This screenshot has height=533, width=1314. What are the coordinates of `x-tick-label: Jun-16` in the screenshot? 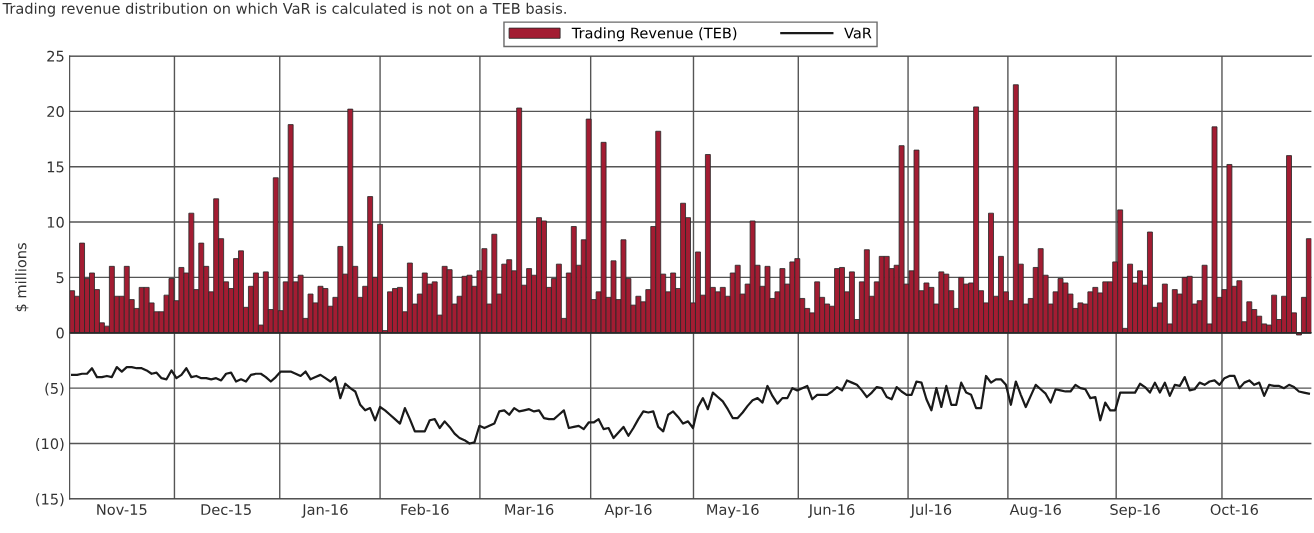 It's located at (831, 511).